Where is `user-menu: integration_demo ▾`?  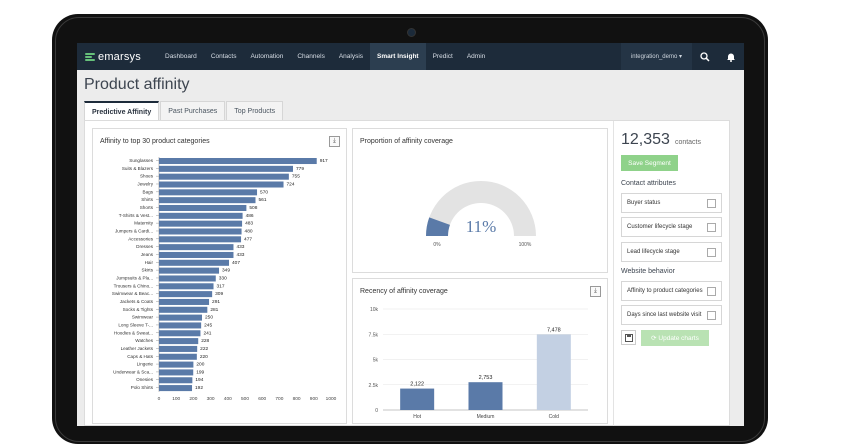 user-menu: integration_demo ▾ is located at coordinates (656, 56).